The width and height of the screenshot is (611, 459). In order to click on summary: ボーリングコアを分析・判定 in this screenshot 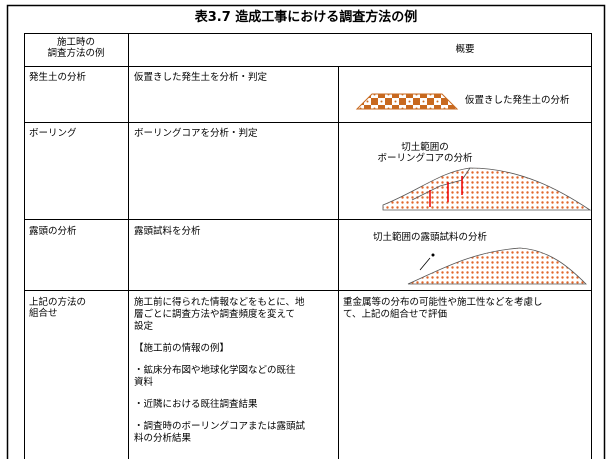, I will do `click(196, 133)`.